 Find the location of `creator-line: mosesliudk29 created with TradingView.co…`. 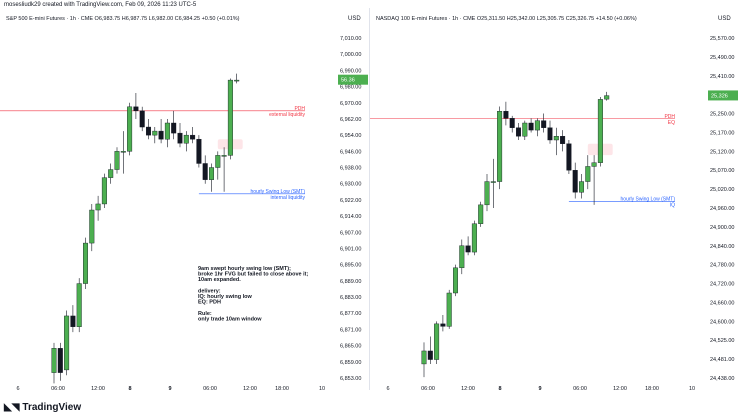

creator-line: mosesliudk29 created with TradingView.co… is located at coordinates (100, 5).